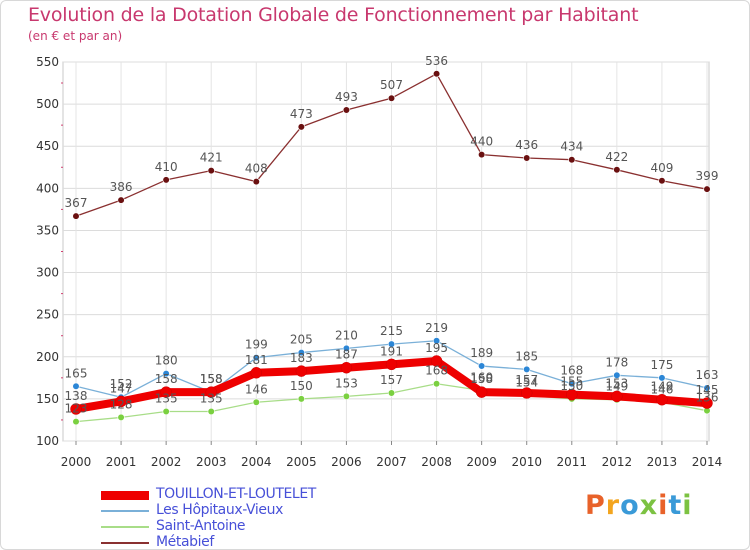  What do you see at coordinates (617, 462) in the screenshot?
I see `x-tick-label: 2012` at bounding box center [617, 462].